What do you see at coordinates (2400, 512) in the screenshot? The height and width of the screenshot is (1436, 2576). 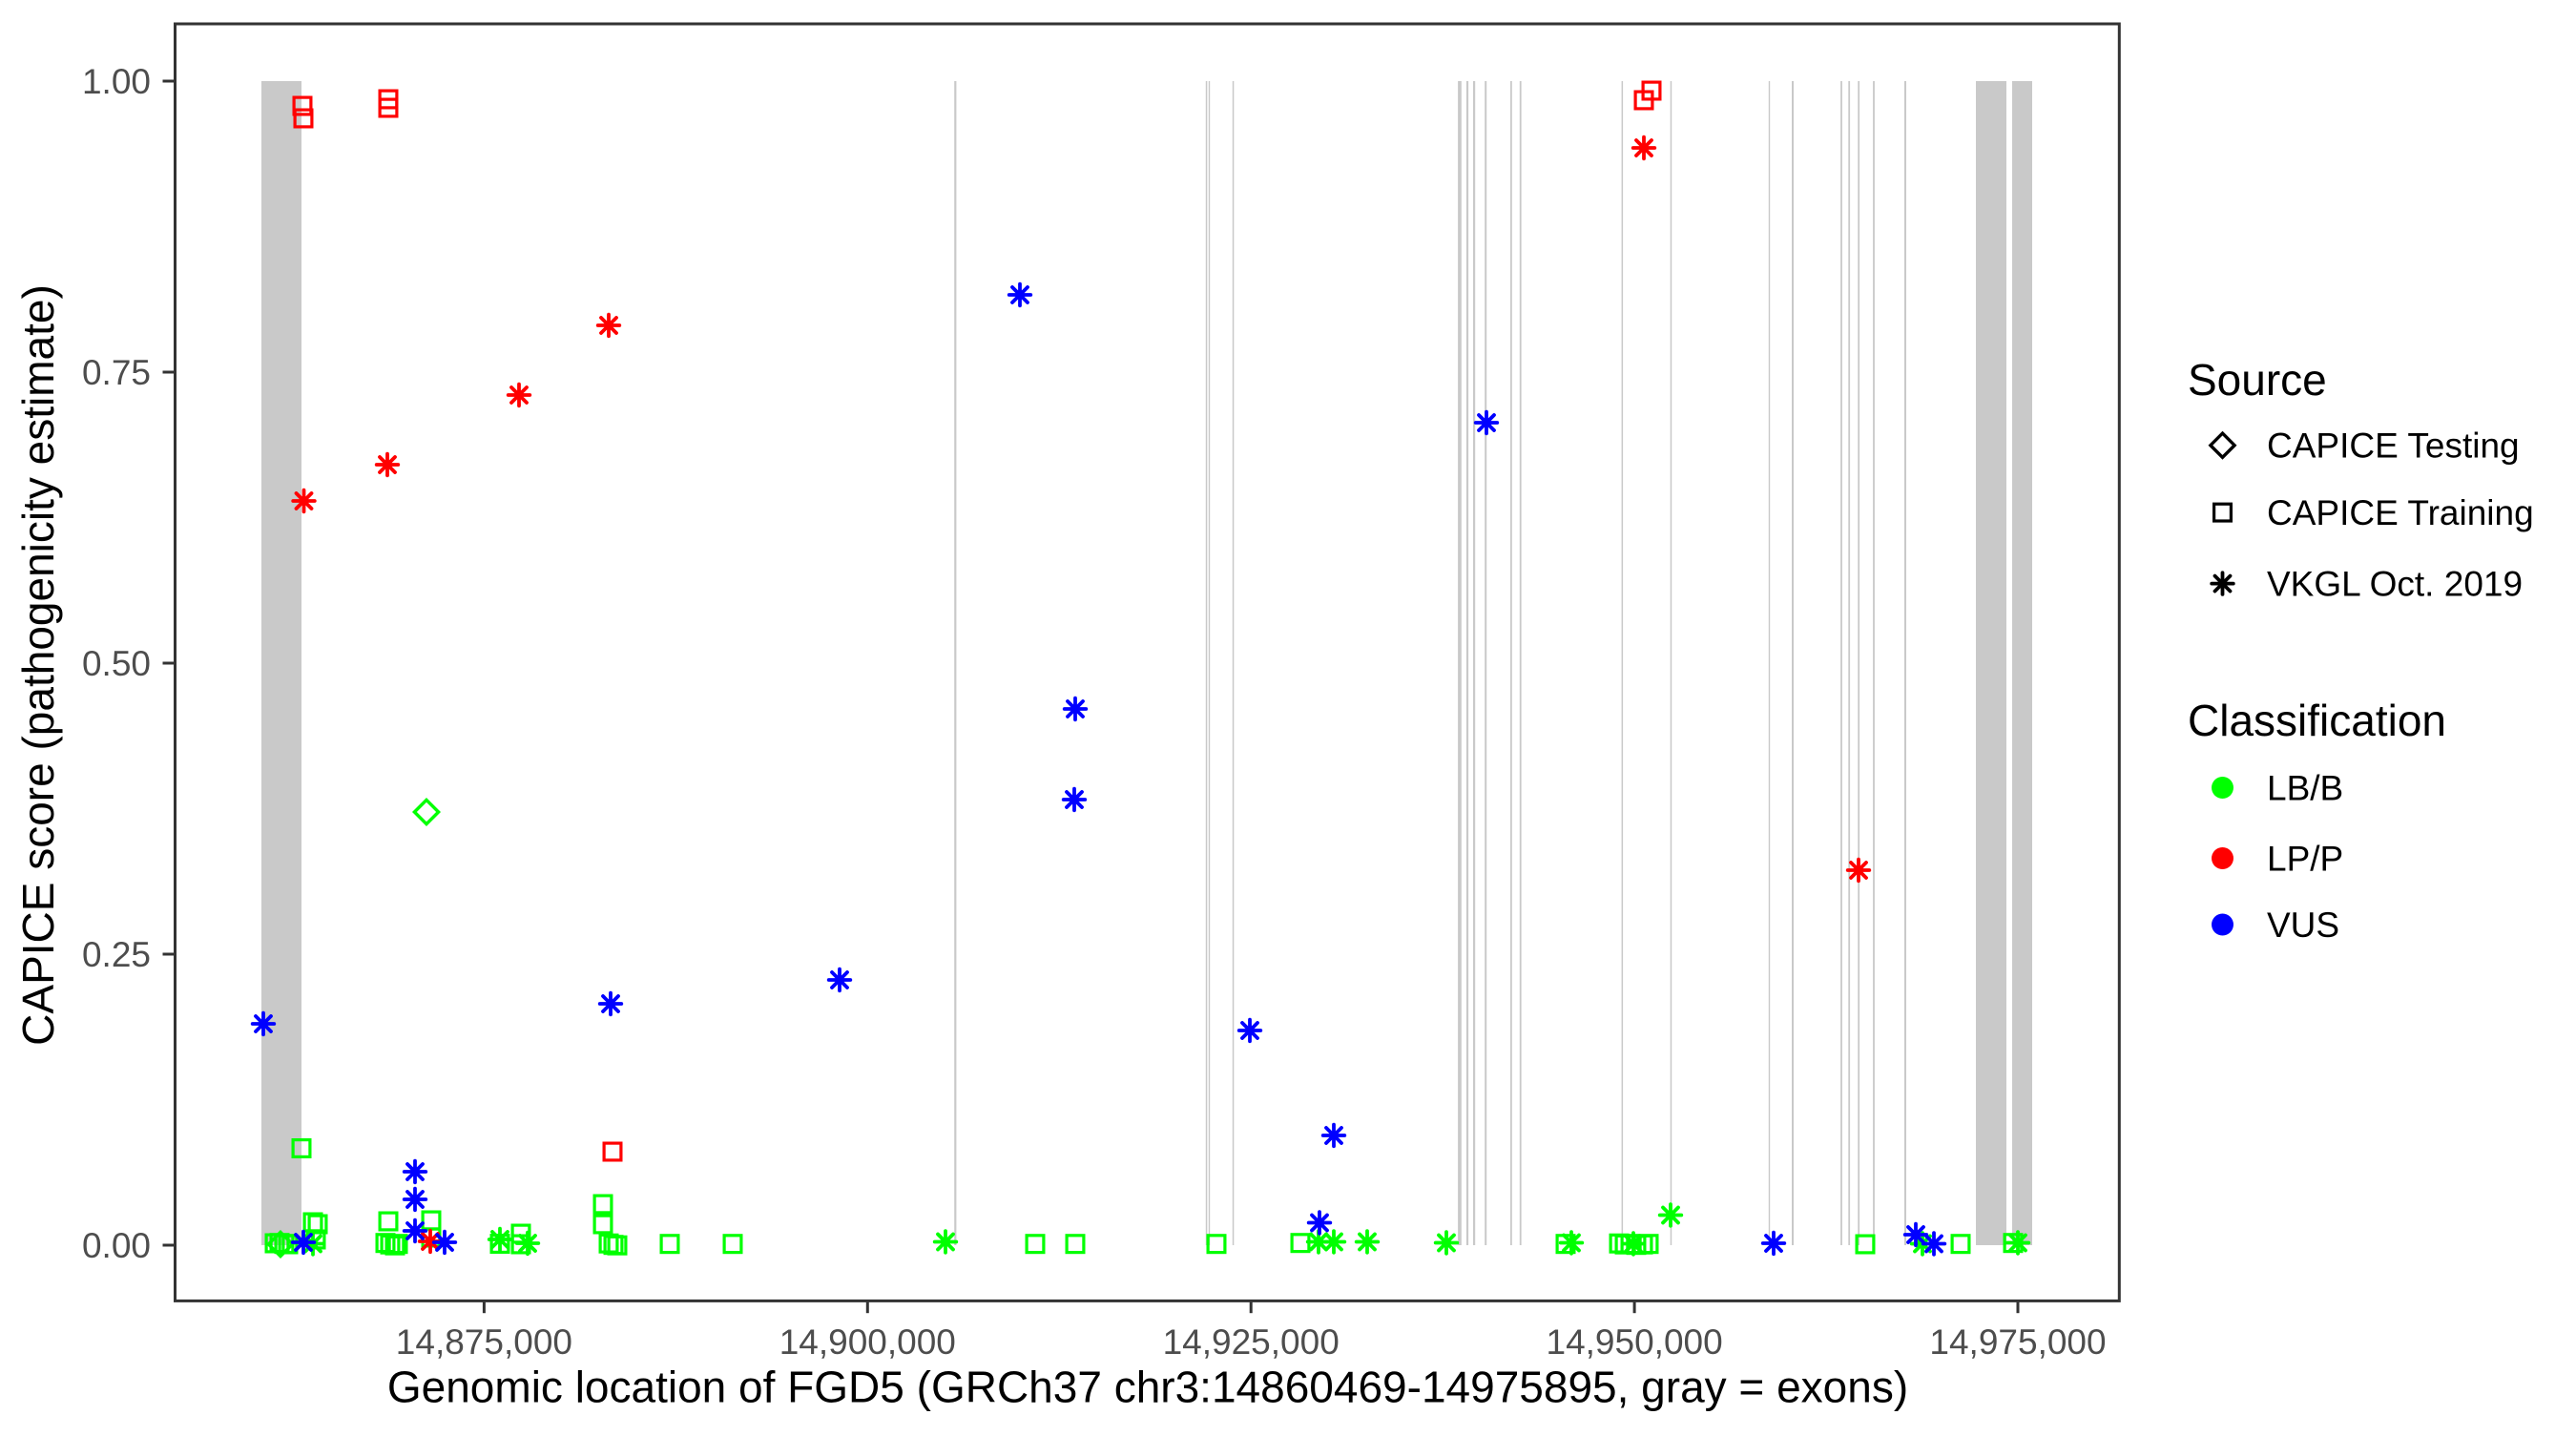 I see `svg-text: CAPICE Training` at bounding box center [2400, 512].